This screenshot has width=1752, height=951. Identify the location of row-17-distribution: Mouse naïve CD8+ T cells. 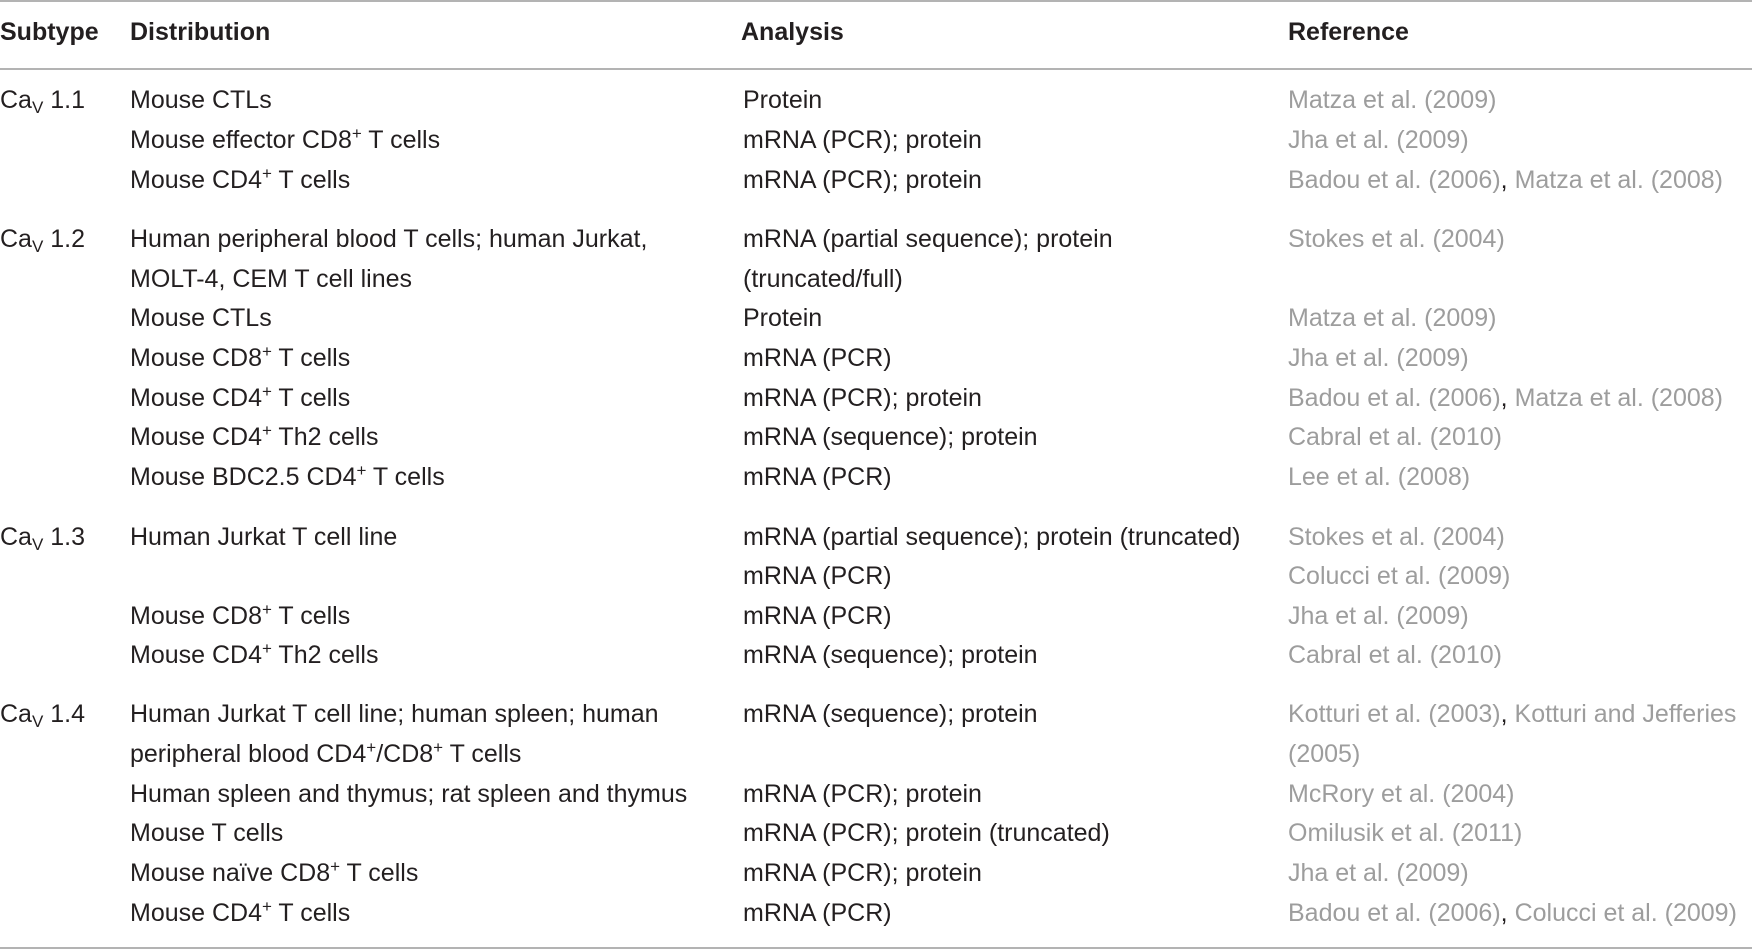
(274, 872).